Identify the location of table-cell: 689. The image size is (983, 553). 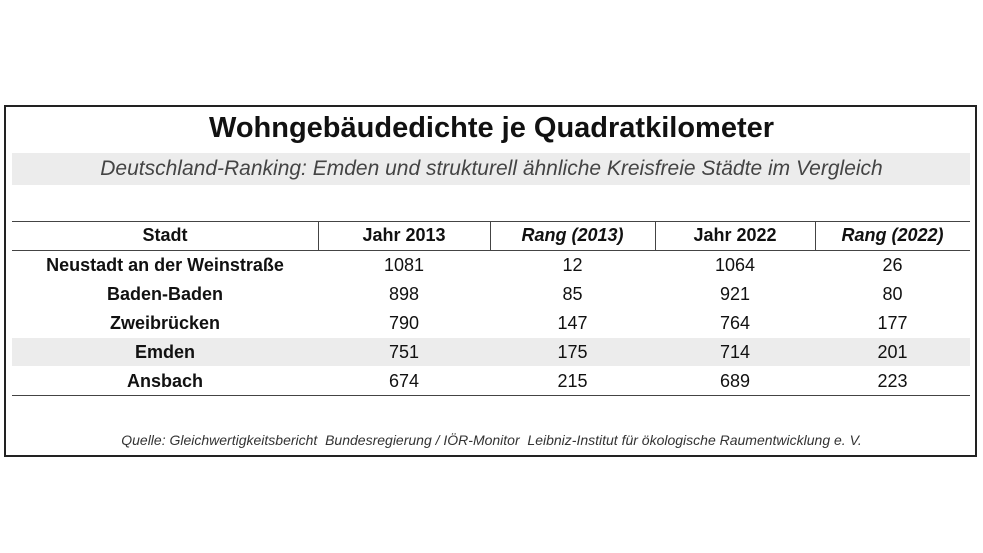
(735, 381).